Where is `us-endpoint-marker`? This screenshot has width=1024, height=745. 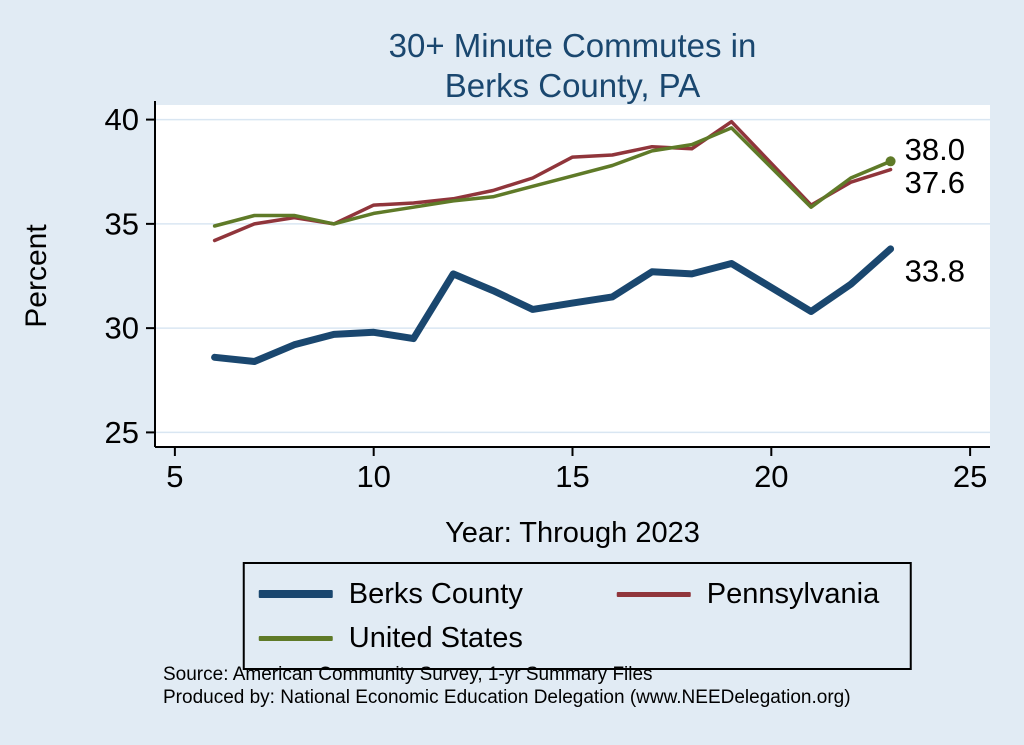
us-endpoint-marker is located at coordinates (890, 161).